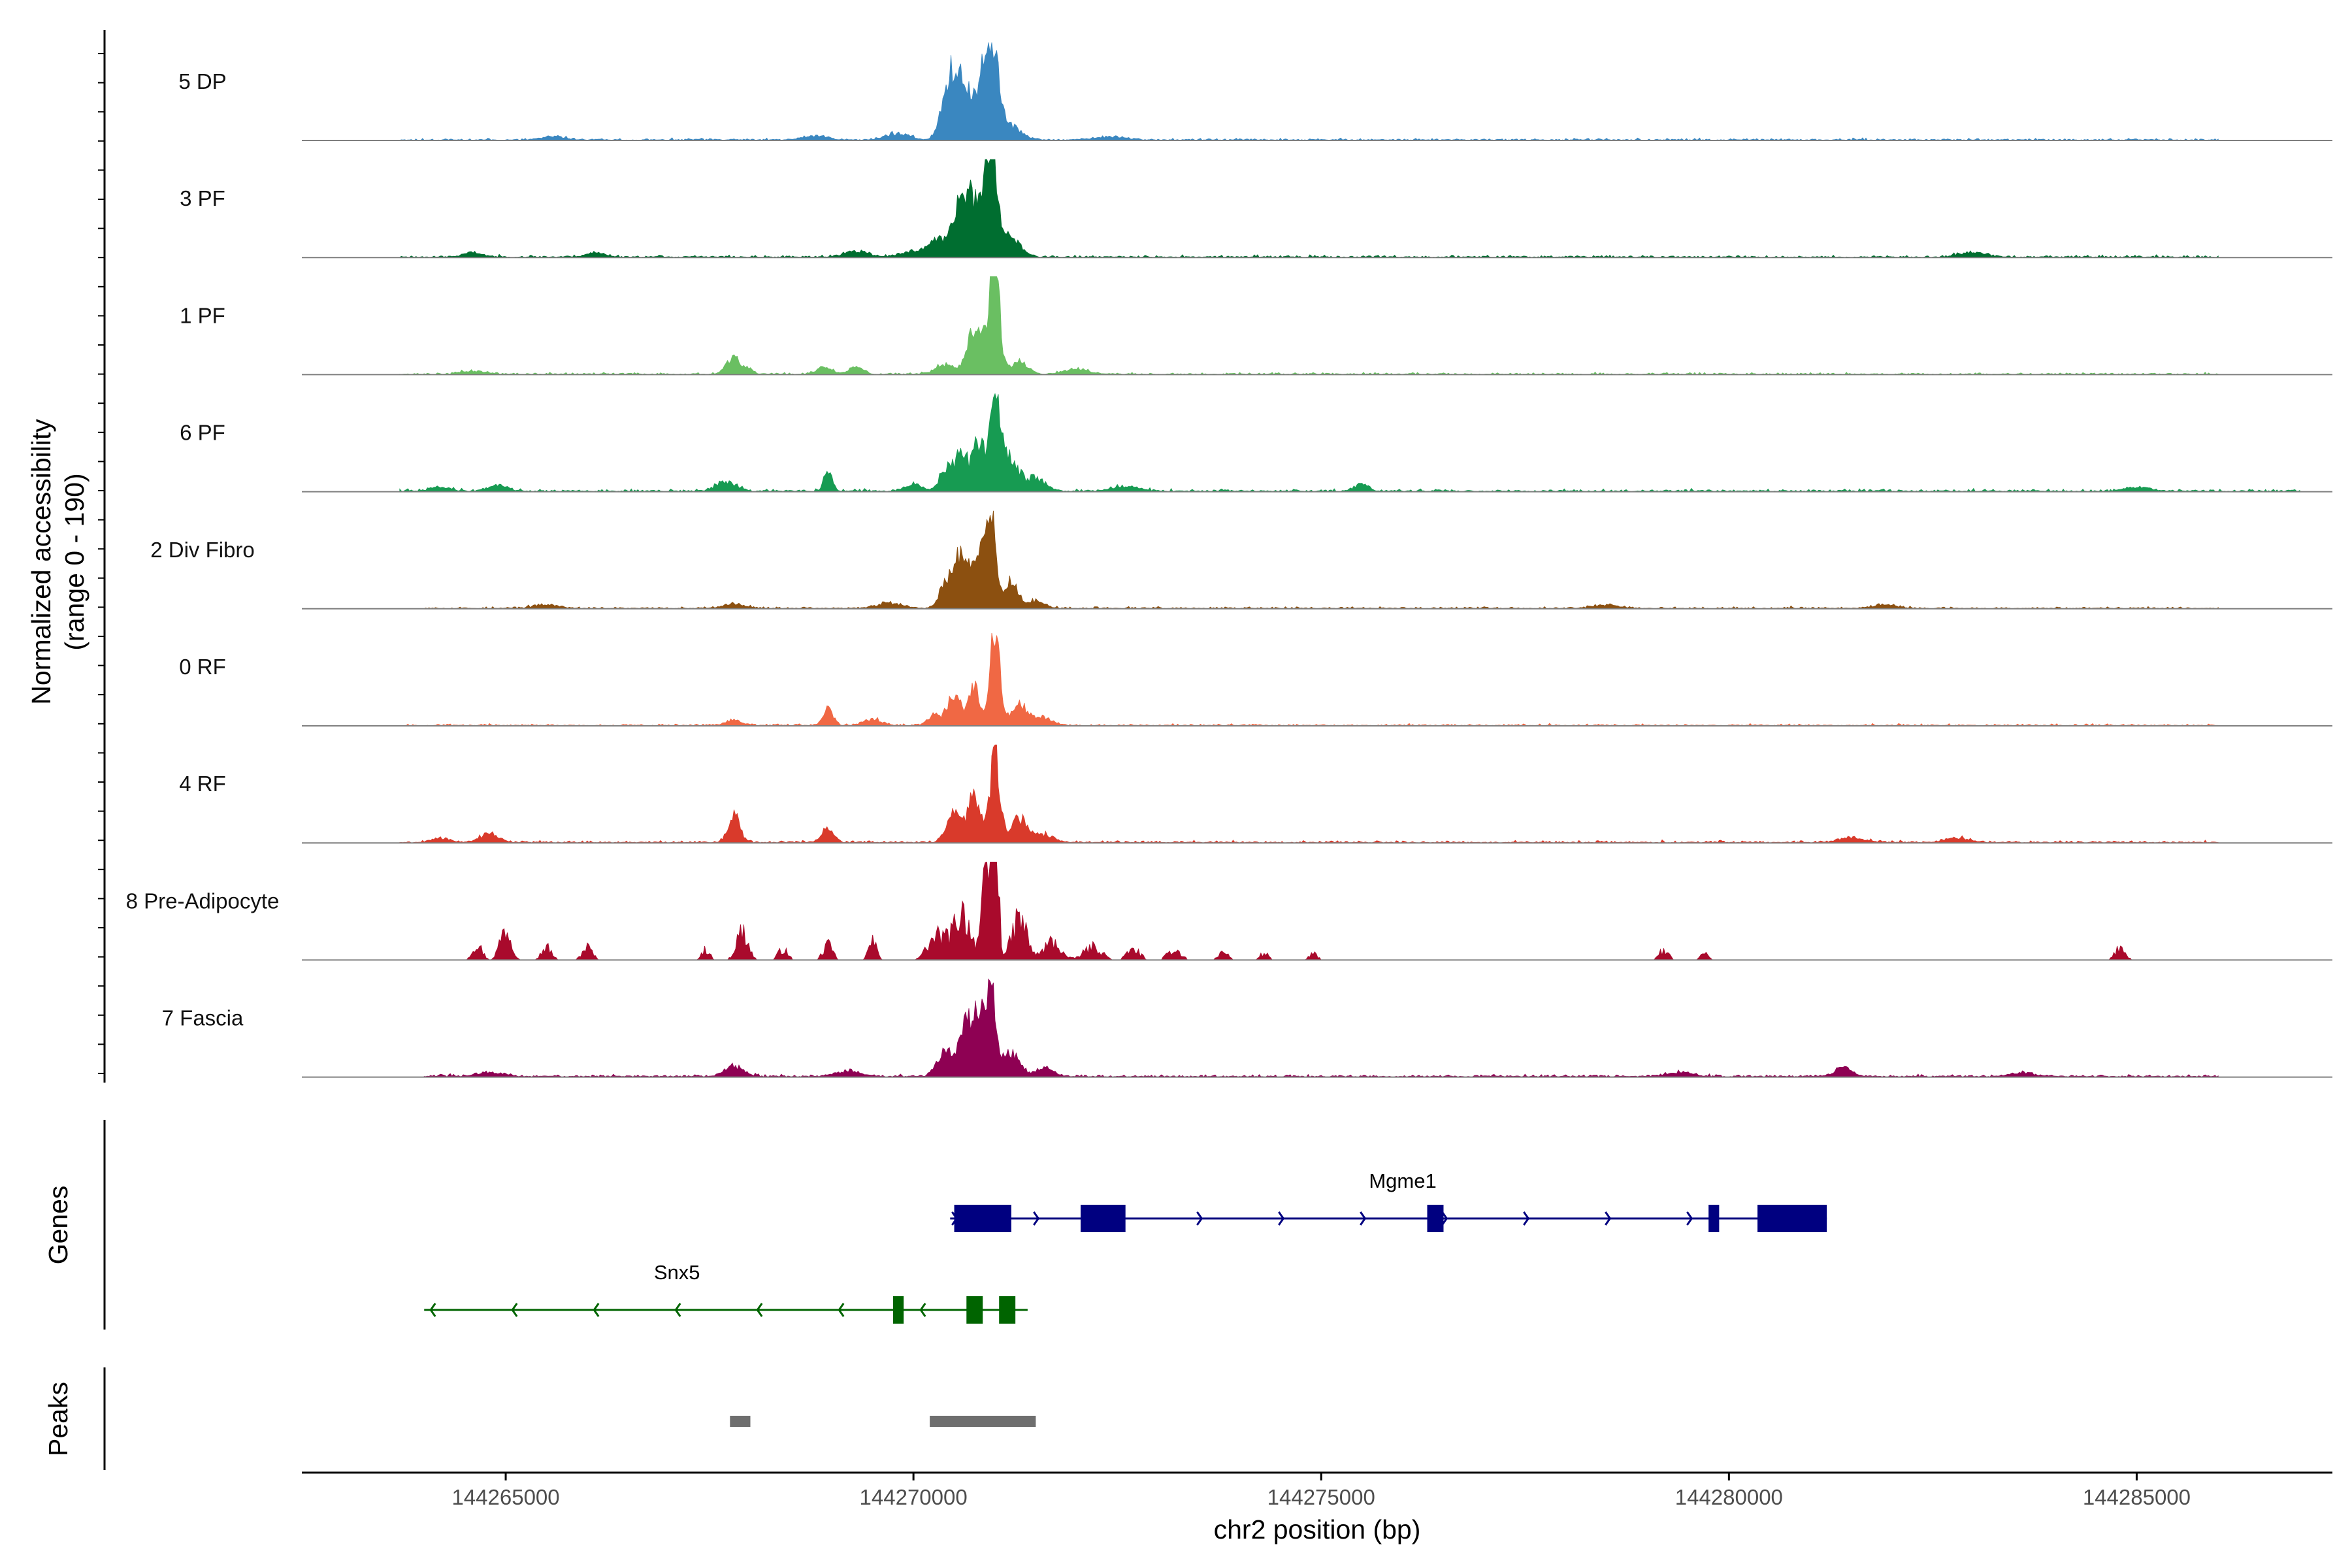 The width and height of the screenshot is (2352, 1568). What do you see at coordinates (202, 784) in the screenshot?
I see `track-label: 4 RF` at bounding box center [202, 784].